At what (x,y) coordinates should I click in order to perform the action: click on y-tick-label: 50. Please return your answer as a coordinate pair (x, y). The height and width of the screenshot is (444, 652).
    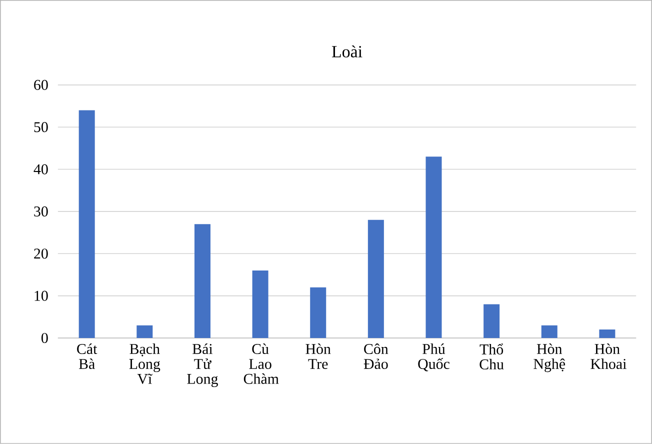
    Looking at the image, I should click on (41, 127).